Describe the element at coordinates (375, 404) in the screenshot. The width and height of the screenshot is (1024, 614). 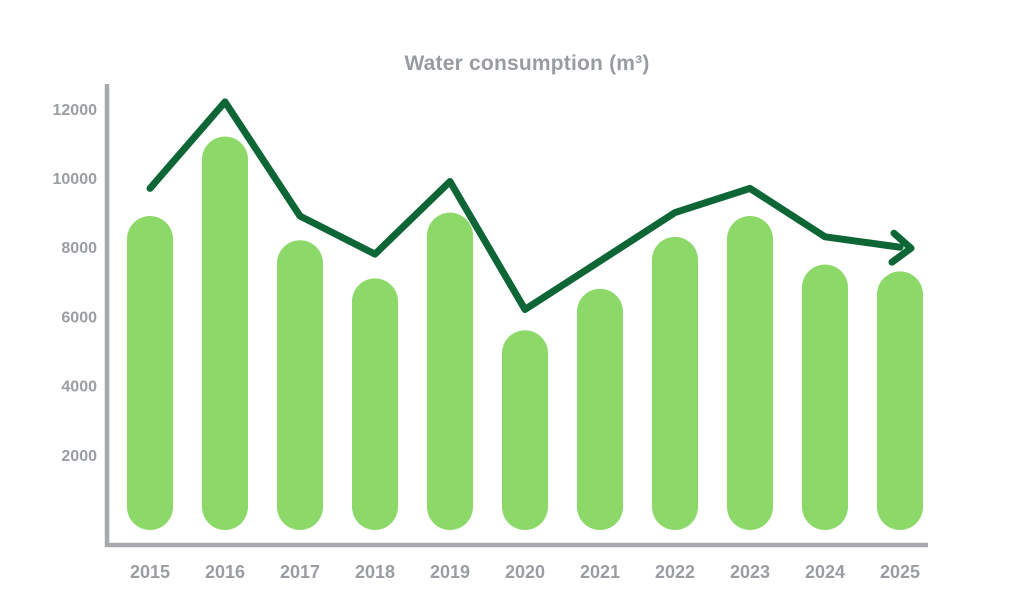
I see `bar-2018` at that location.